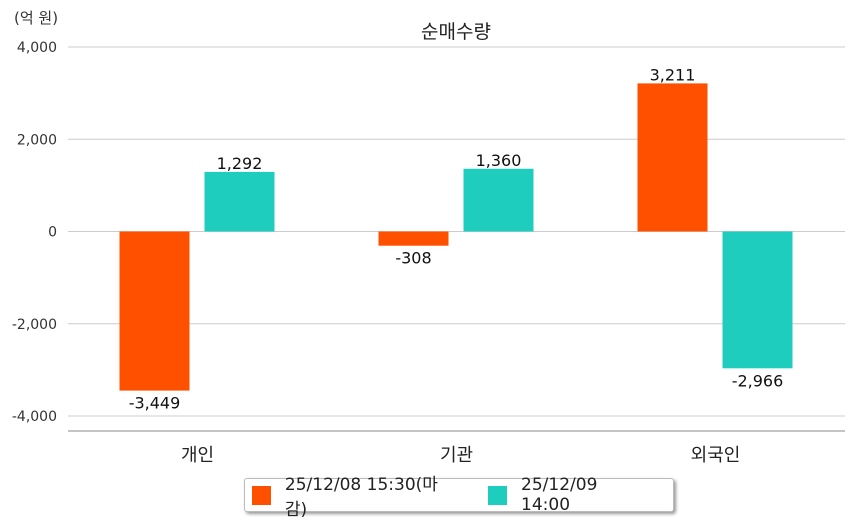  I want to click on x-tick-label: 개인, so click(197, 455).